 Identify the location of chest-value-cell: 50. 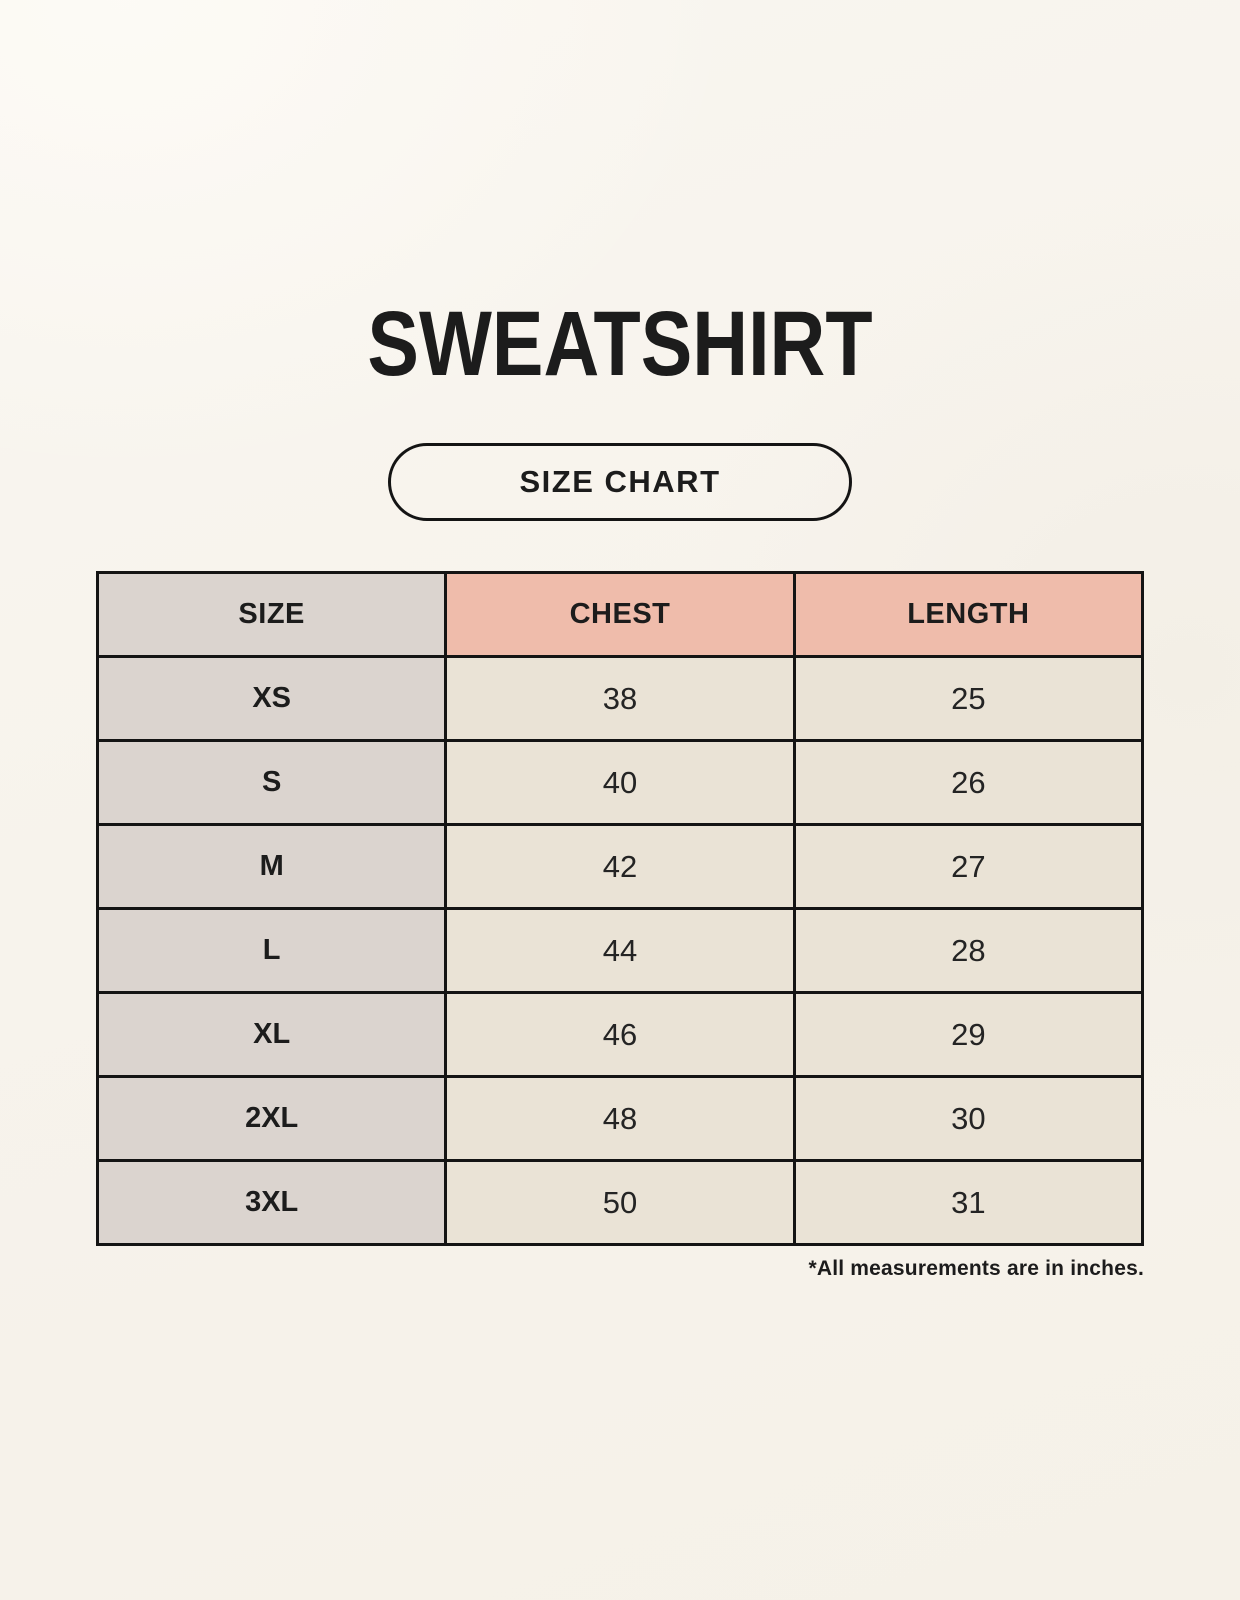
(620, 1202).